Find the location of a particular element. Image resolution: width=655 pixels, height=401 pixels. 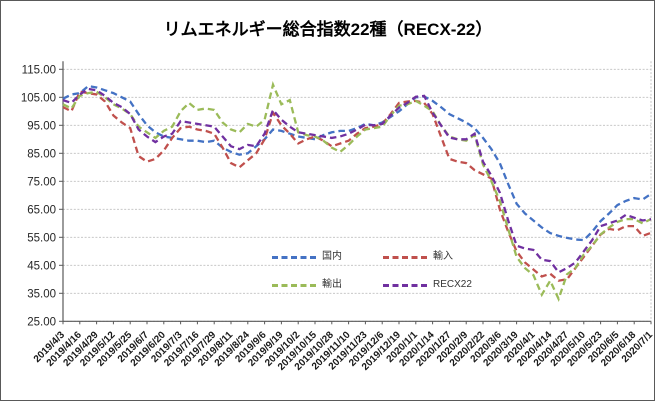

legend-line-sample-yushutsu is located at coordinates (294, 285).